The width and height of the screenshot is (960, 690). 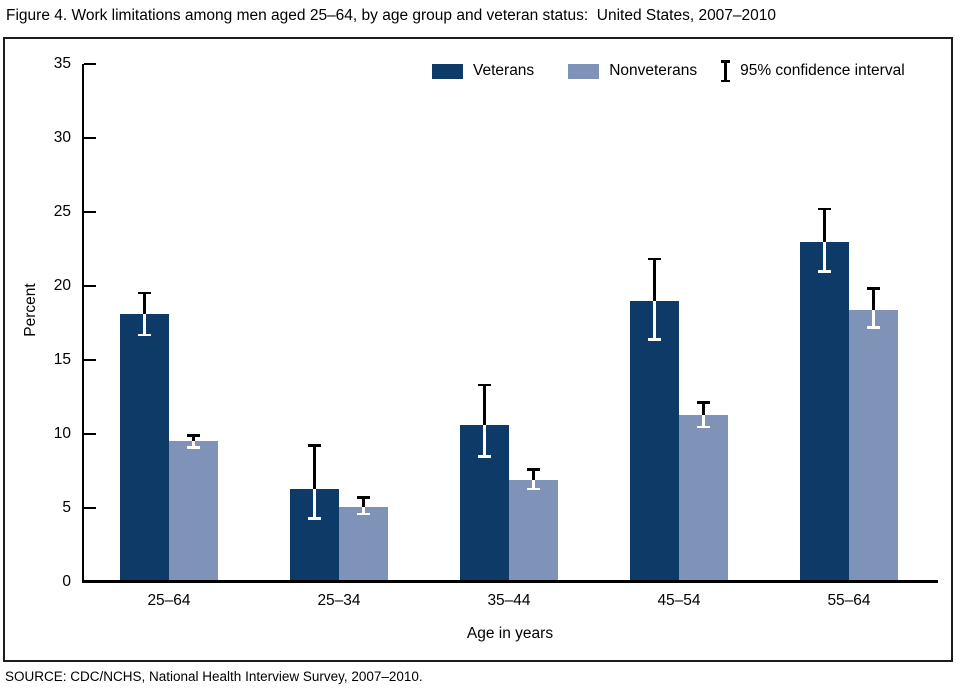 What do you see at coordinates (822, 70) in the screenshot?
I see `legend-label-confidence-interval: 95% confidence interval` at bounding box center [822, 70].